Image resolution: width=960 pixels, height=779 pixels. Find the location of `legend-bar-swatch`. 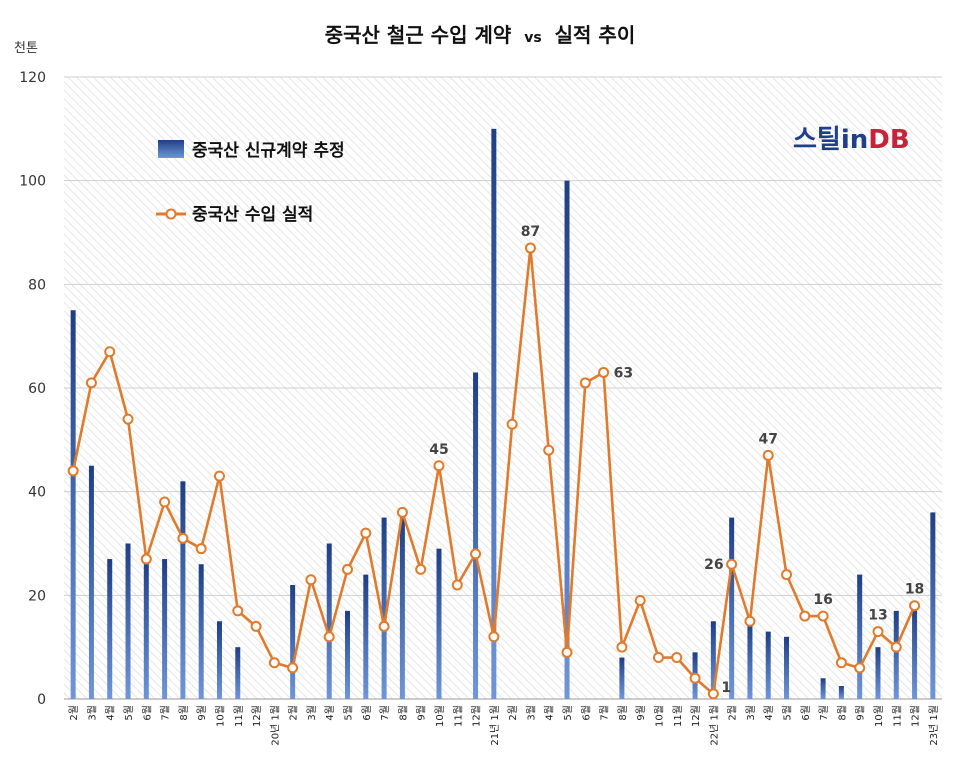

legend-bar-swatch is located at coordinates (171, 149).